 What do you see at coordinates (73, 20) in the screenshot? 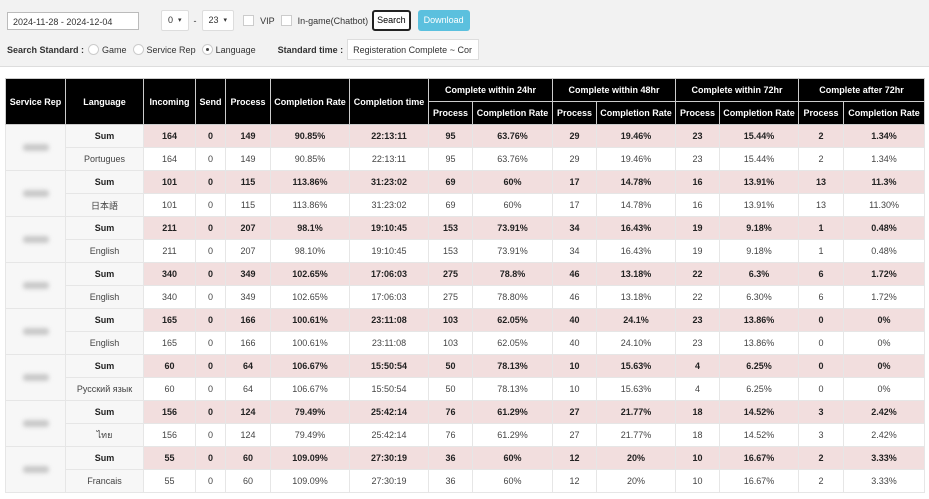
I see `date-range-input: 2024-11-28 - 2024-12-04` at bounding box center [73, 20].